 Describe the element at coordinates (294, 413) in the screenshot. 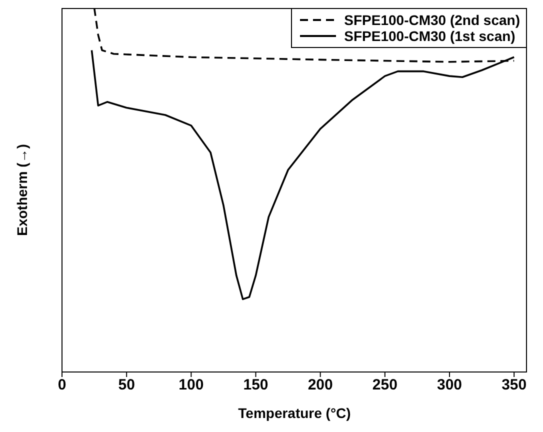

I see `x-axis-title: Temperature (°C)` at that location.